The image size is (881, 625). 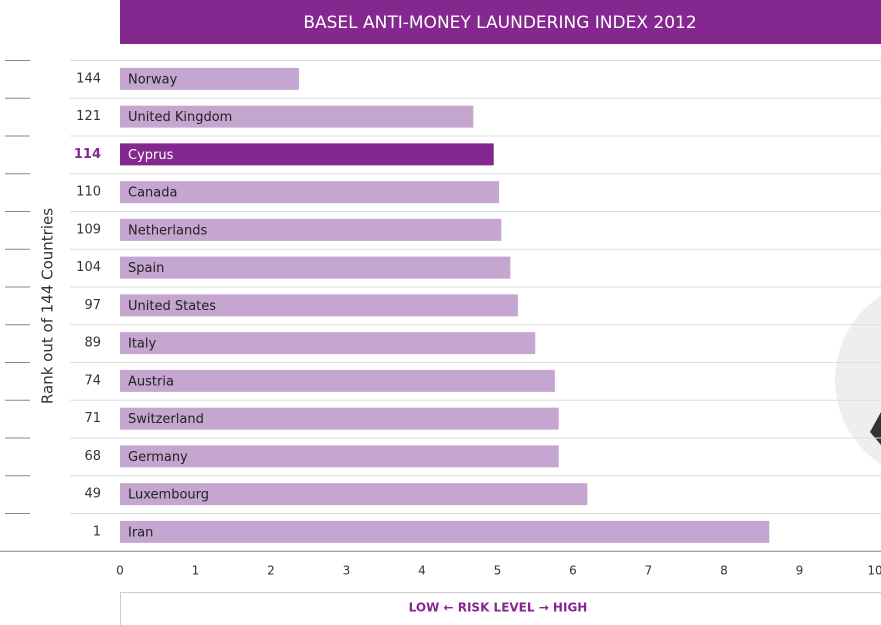 What do you see at coordinates (151, 381) in the screenshot?
I see `category-label: Austria` at bounding box center [151, 381].